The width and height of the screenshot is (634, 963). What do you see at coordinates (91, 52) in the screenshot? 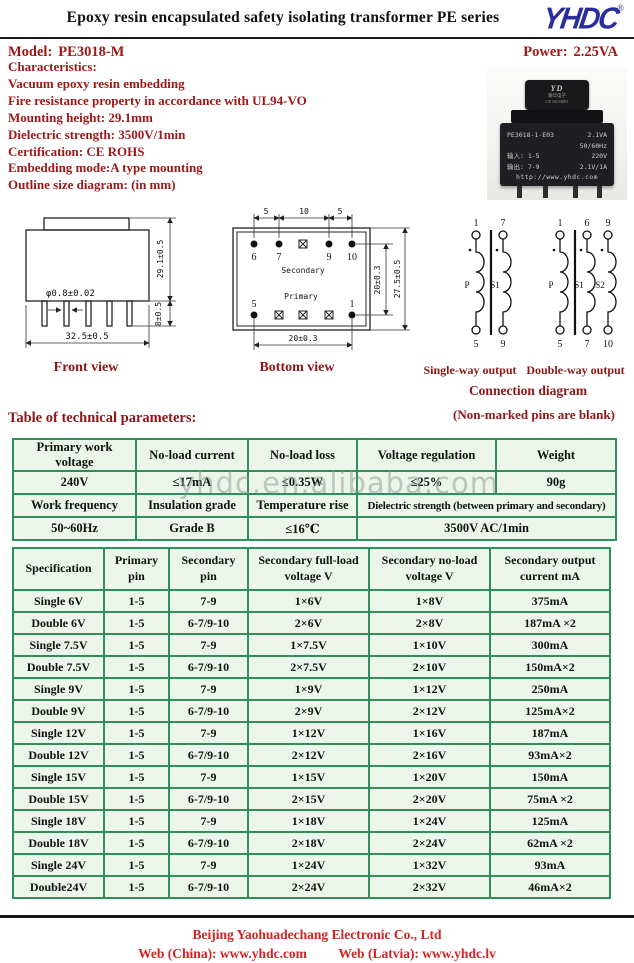
I see `model-value: PE3018-M` at bounding box center [91, 52].